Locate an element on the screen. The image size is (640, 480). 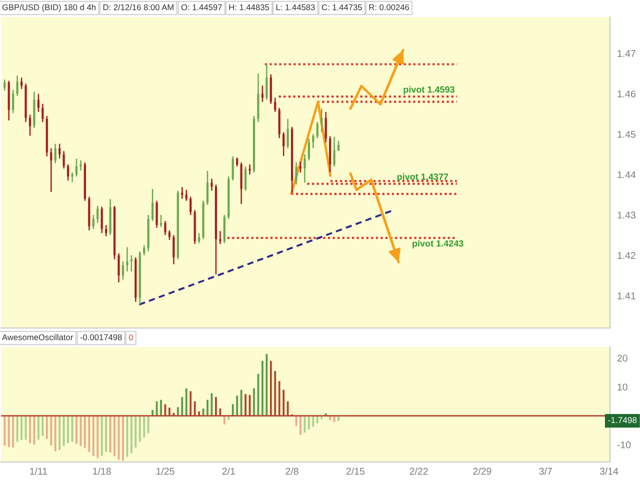
x-tick-label: 2/1 is located at coordinates (228, 471).